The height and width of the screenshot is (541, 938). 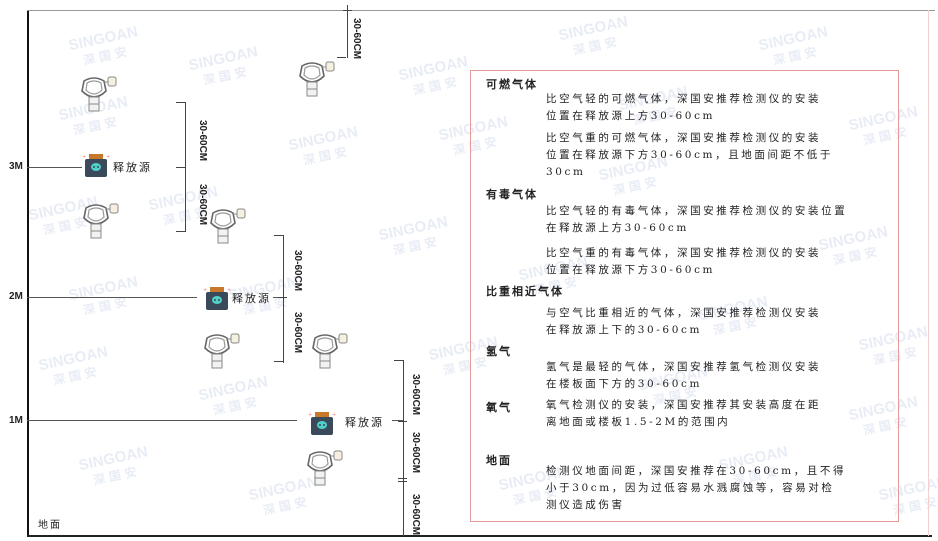 I want to click on right-edge-line, so click(x=928, y=273).